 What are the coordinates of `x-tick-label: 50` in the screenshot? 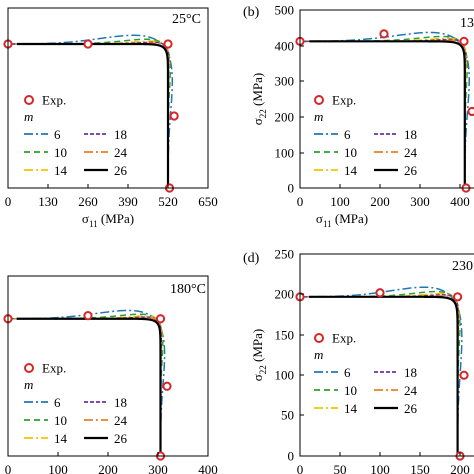 It's located at (340, 468).